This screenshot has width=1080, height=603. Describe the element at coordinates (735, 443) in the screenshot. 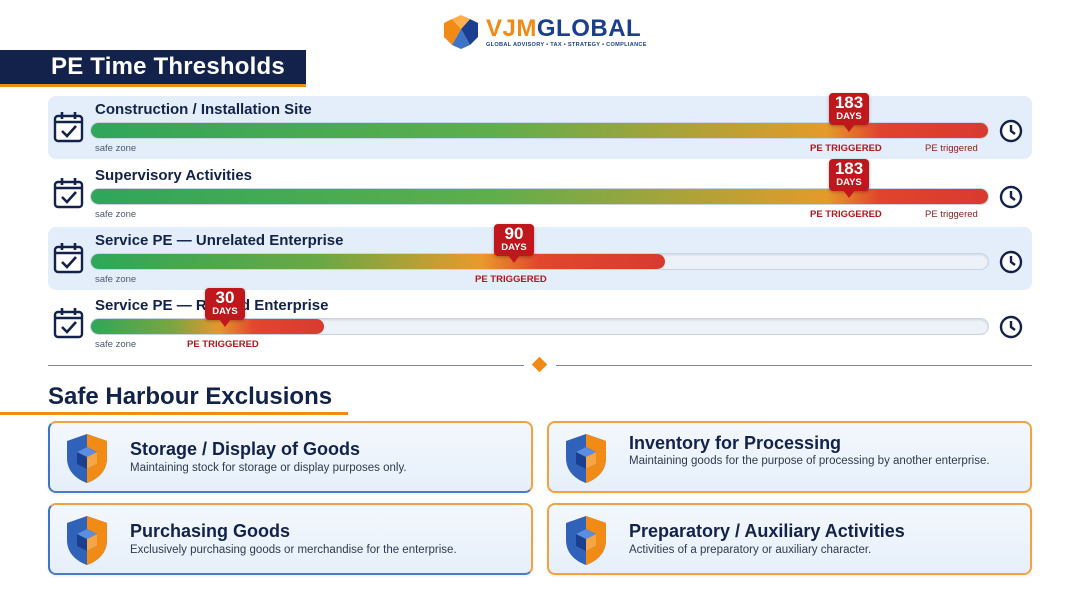

I see `exclusion-card-title: Inventory for Processing` at that location.